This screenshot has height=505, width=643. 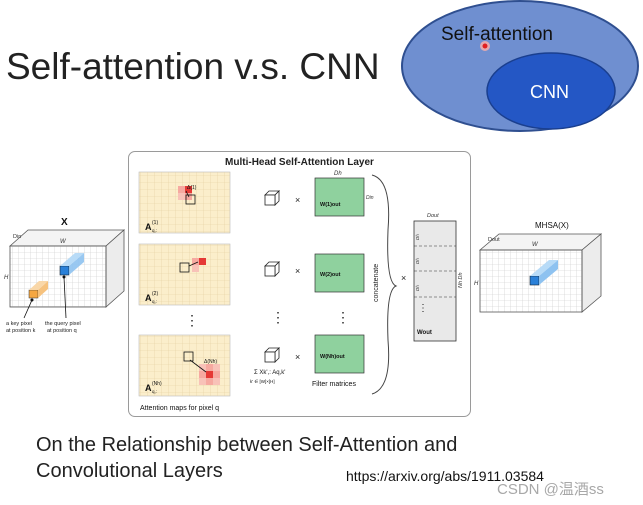 What do you see at coordinates (192, 320) in the screenshot?
I see `attention-vdots: ⋮` at bounding box center [192, 320].